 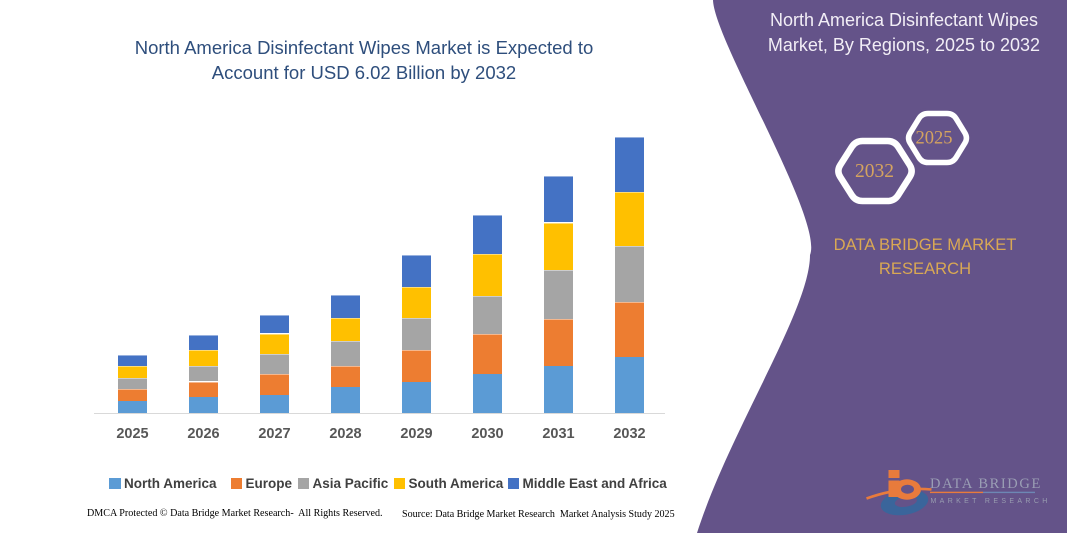 What do you see at coordinates (991, 501) in the screenshot?
I see `svg-text: MARKET RESEARCH` at bounding box center [991, 501].